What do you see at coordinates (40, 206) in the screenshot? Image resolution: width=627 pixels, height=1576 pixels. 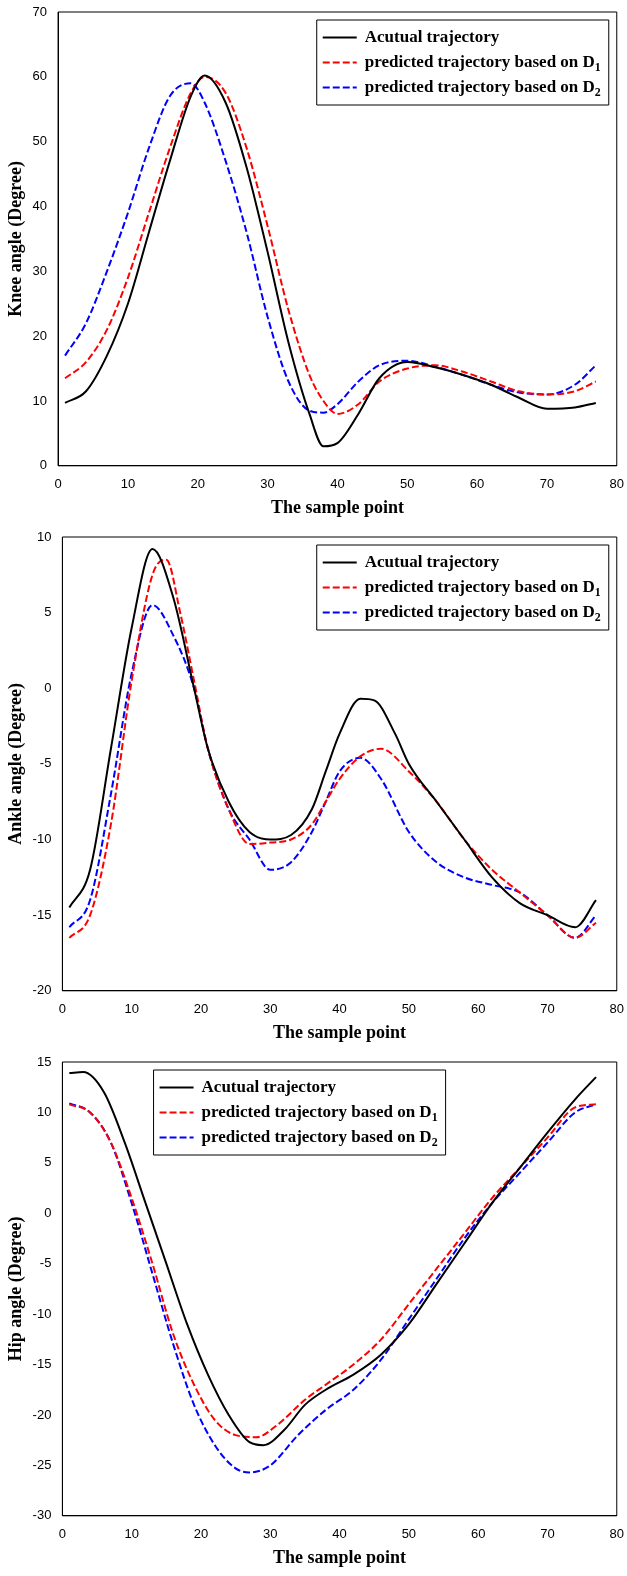 I see `y-tick-label: 40` at bounding box center [40, 206].